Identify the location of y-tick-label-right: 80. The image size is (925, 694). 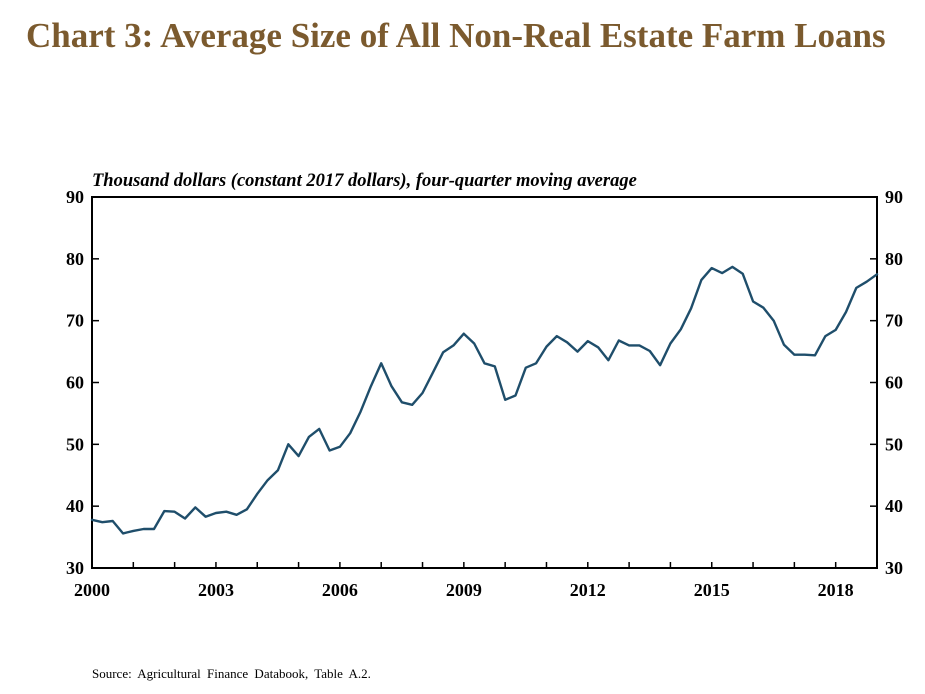
(894, 259).